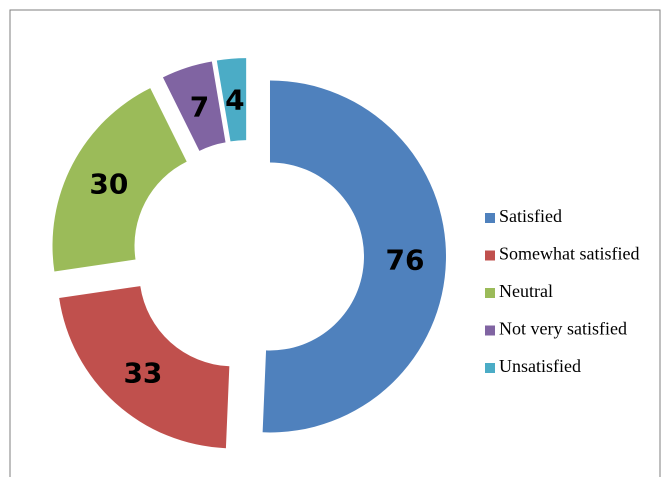 Image resolution: width=665 pixels, height=477 pixels. I want to click on data-label: 4, so click(234, 100).